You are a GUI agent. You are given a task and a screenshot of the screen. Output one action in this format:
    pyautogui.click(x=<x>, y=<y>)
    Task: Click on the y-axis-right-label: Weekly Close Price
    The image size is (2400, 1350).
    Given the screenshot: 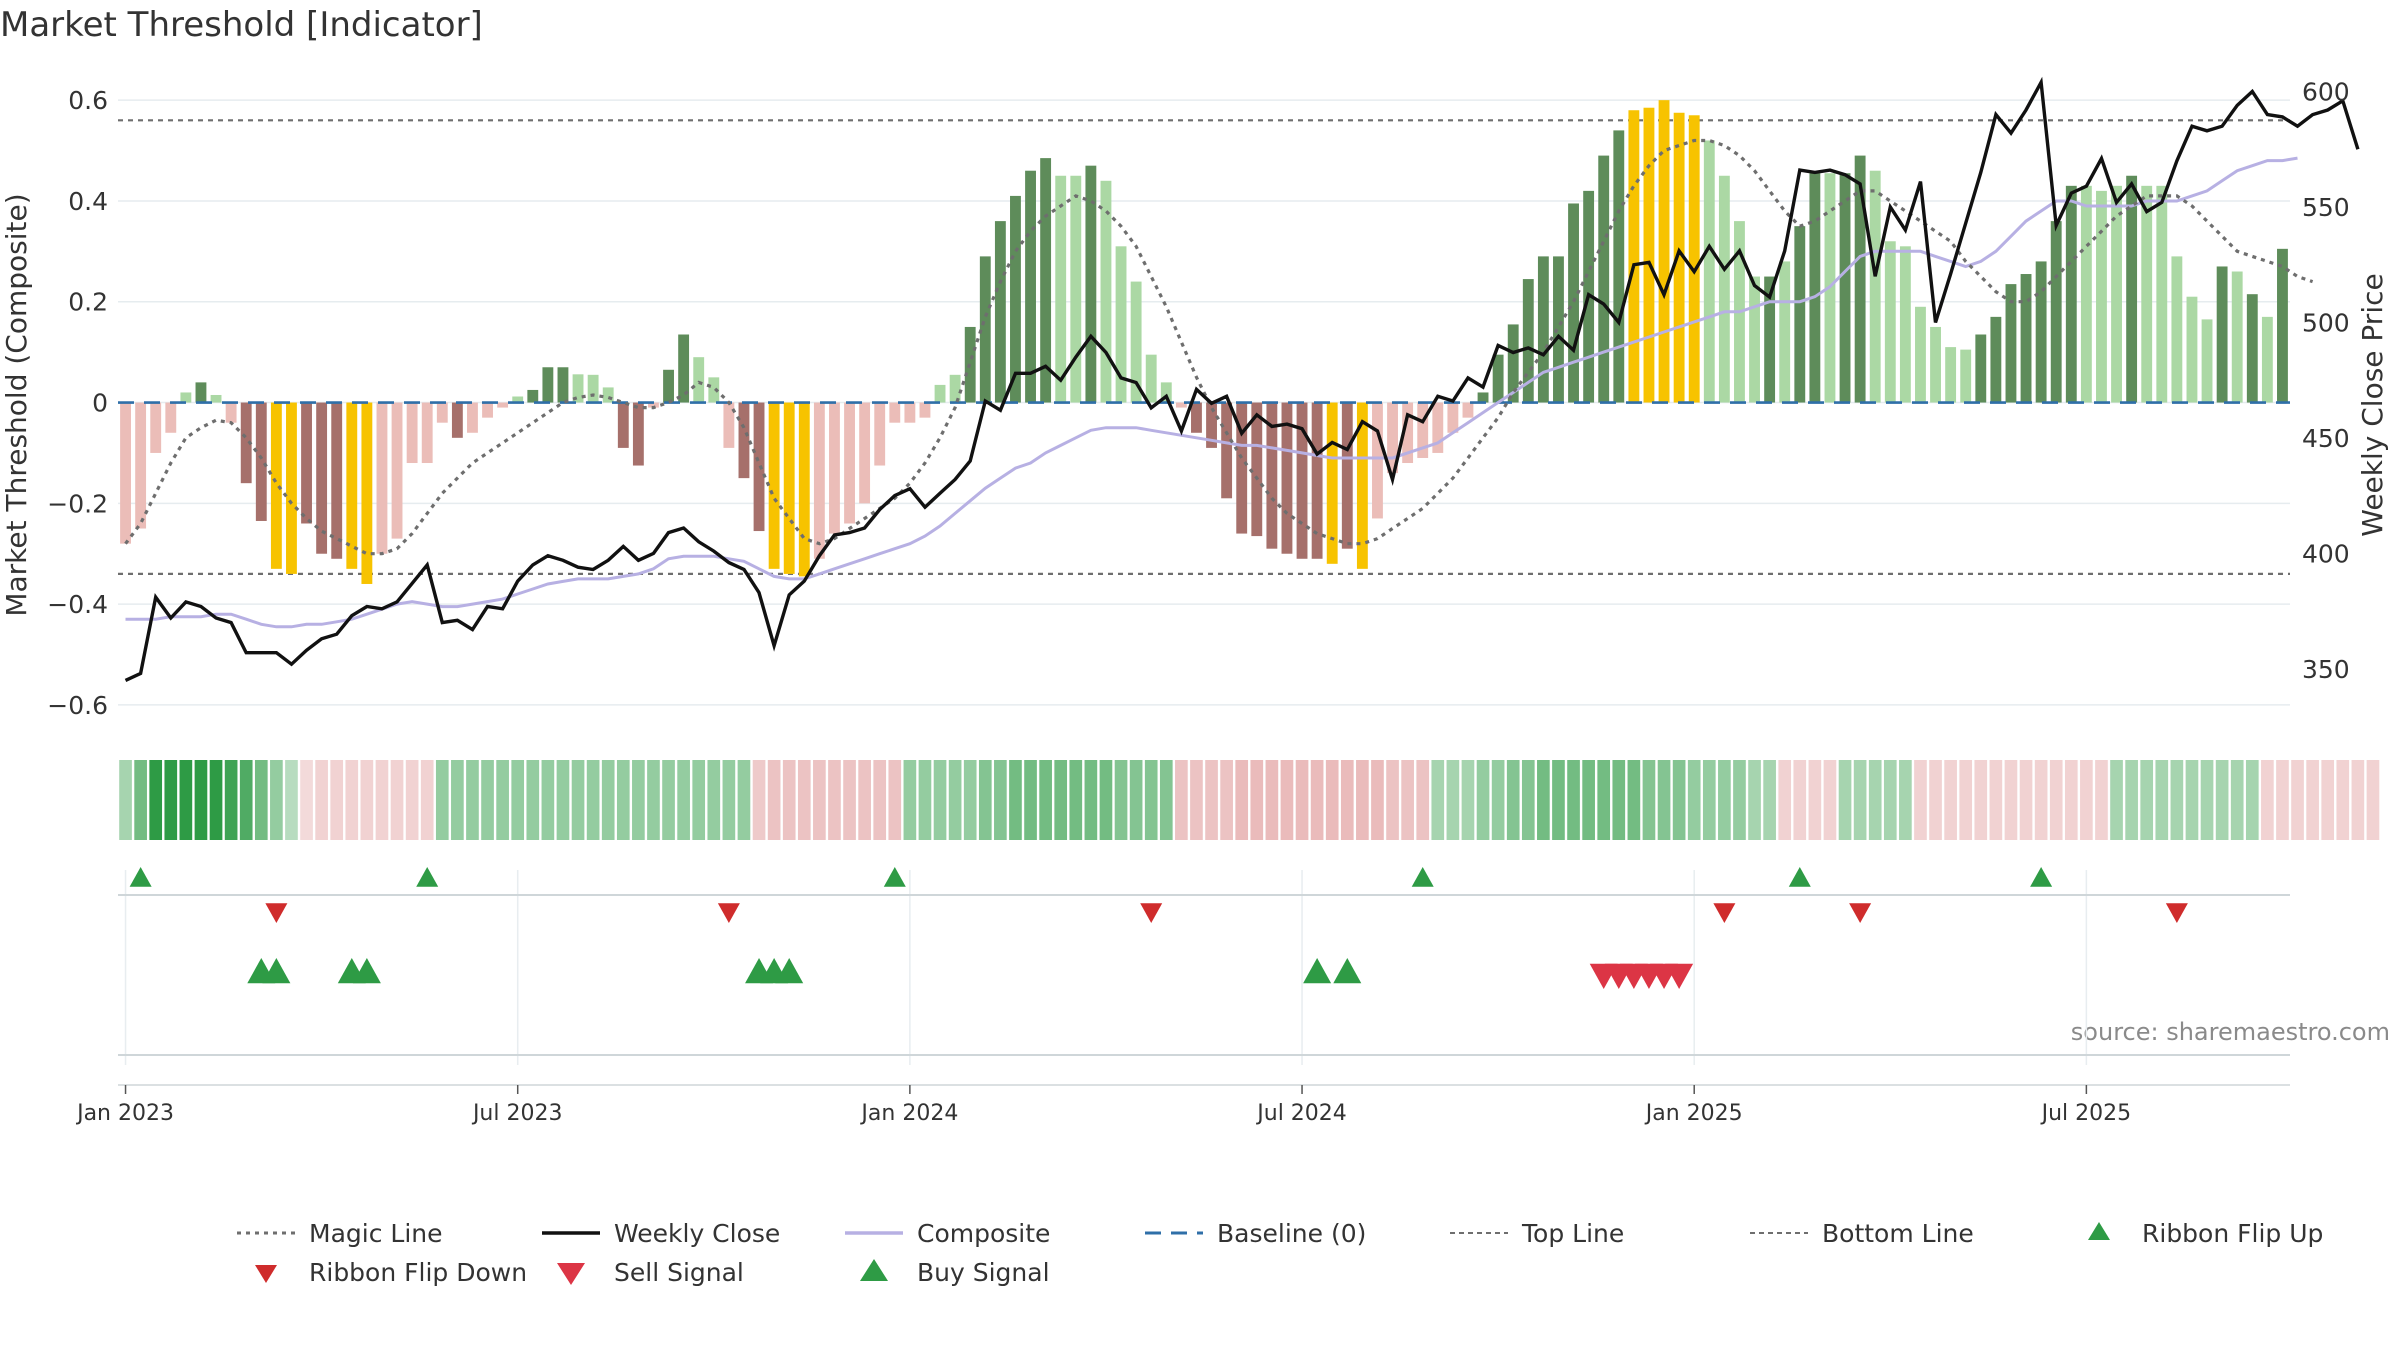 What is the action you would take?
    pyautogui.click(x=2372, y=404)
    